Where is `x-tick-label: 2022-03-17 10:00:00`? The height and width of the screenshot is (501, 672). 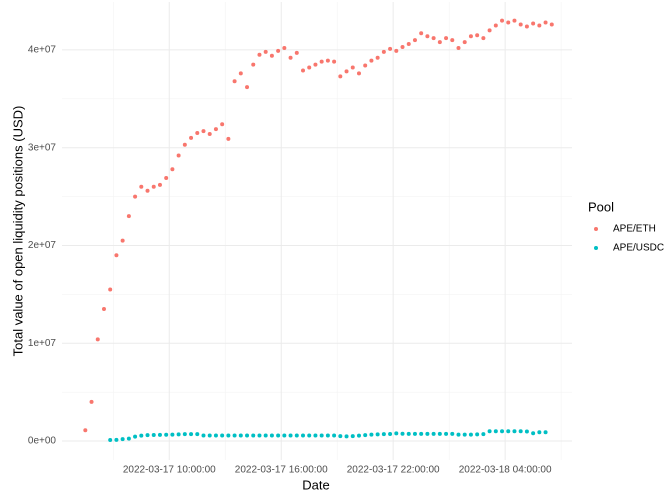
x-tick-label: 2022-03-17 10:00:00 is located at coordinates (169, 470).